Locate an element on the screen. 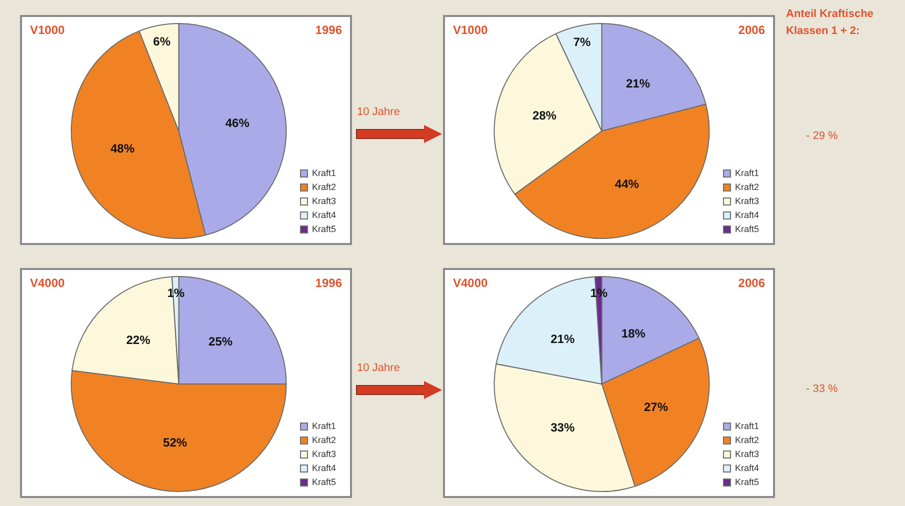 The image size is (905, 506). data-label: 25% is located at coordinates (220, 341).